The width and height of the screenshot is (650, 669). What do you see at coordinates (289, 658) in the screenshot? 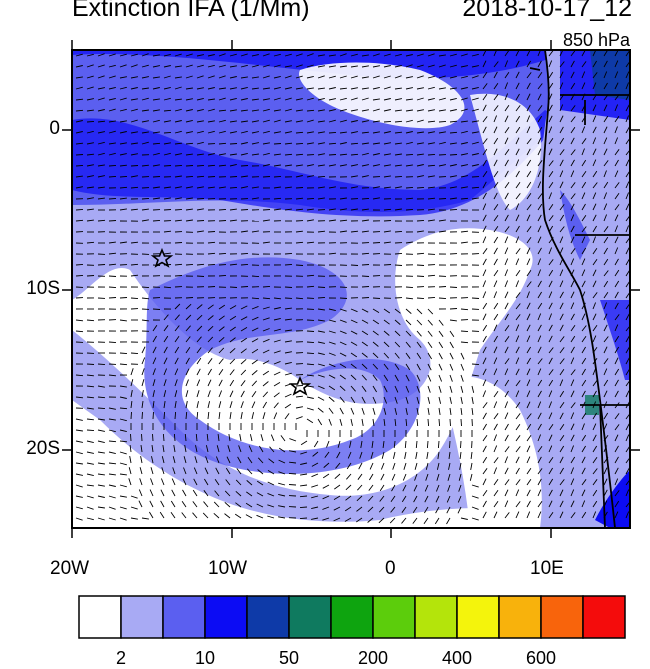
I see `colorbar-label-50: 50` at bounding box center [289, 658].